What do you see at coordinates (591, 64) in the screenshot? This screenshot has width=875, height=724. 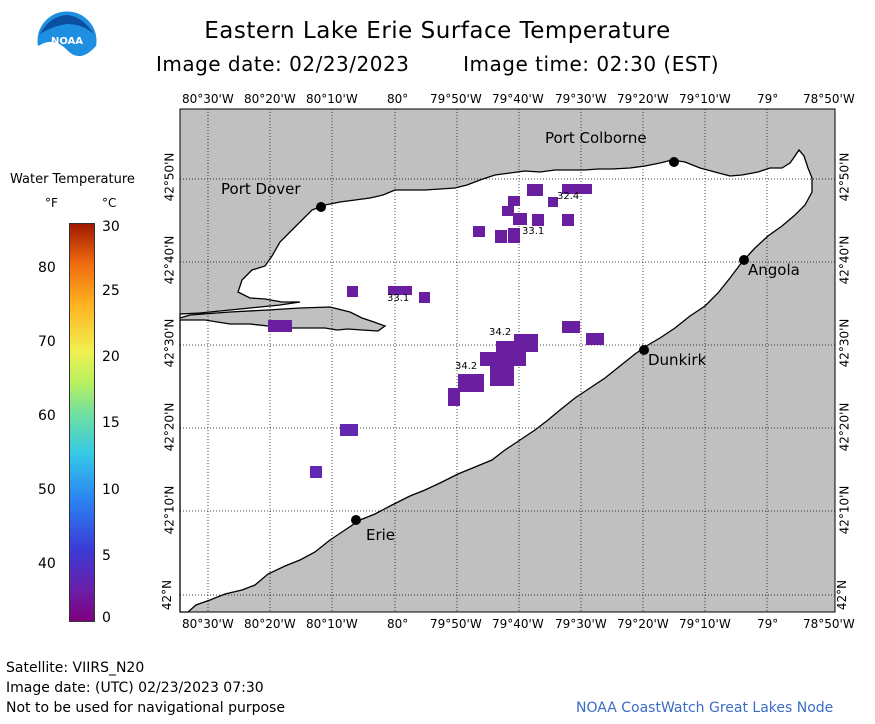 I see `image-time: Image time: 02:30 (EST)` at bounding box center [591, 64].